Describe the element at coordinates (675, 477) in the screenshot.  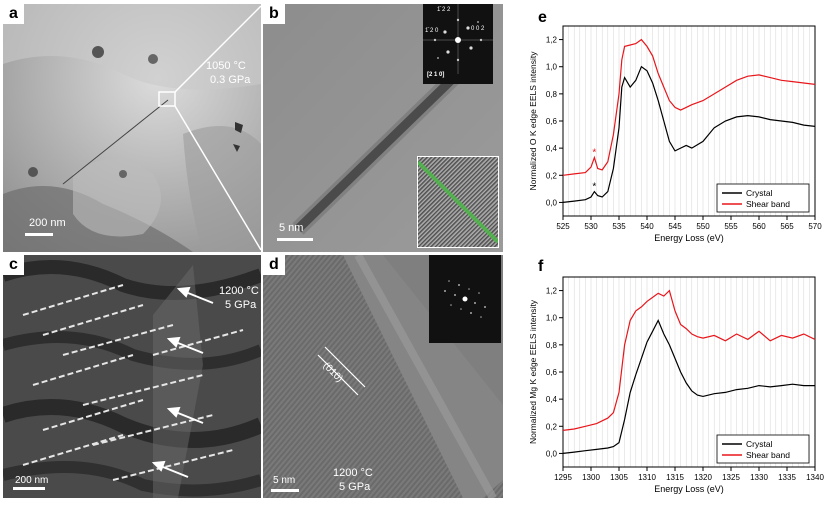
I see `chartf-xtick-label: 1315` at that location.